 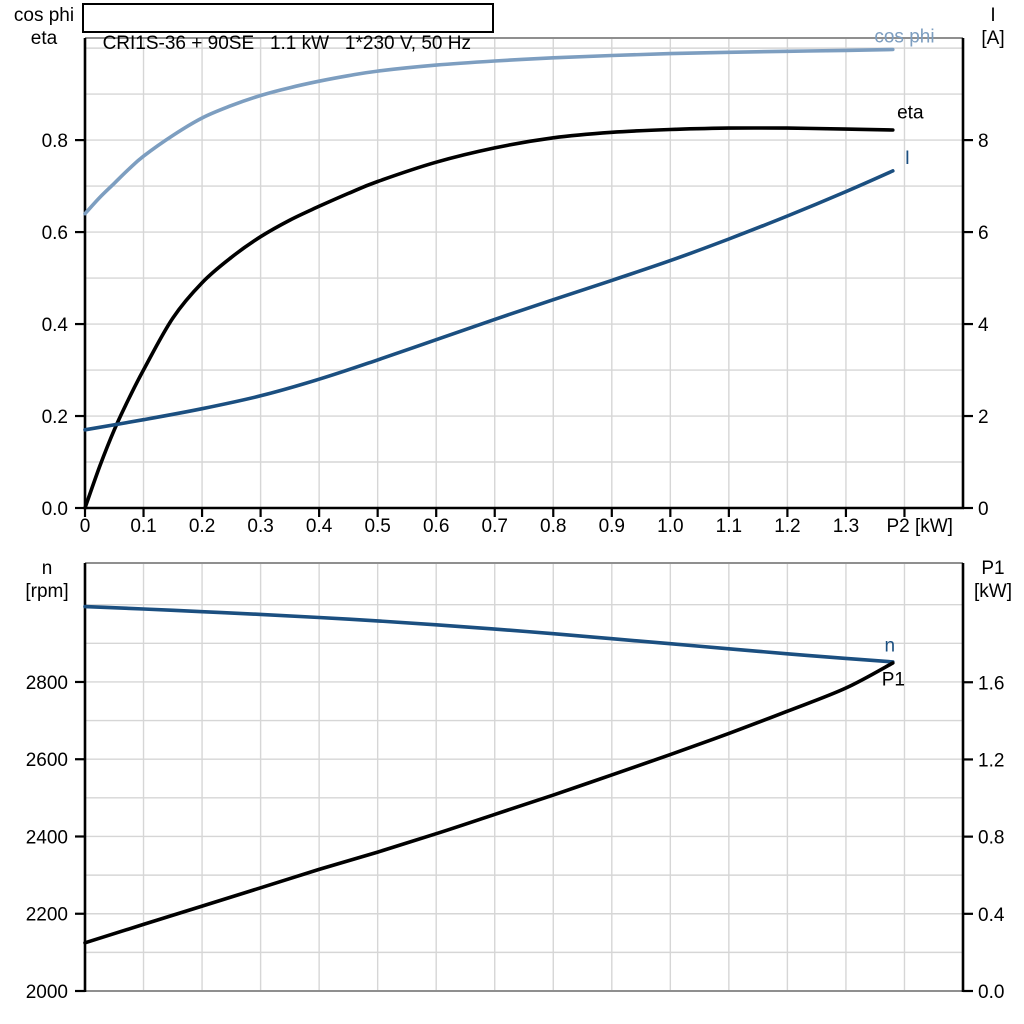 I want to click on pump-title-box: CRI1S-36 + 90SE 1.1 kW 1*230 V, 50 Hz, so click(x=288, y=28).